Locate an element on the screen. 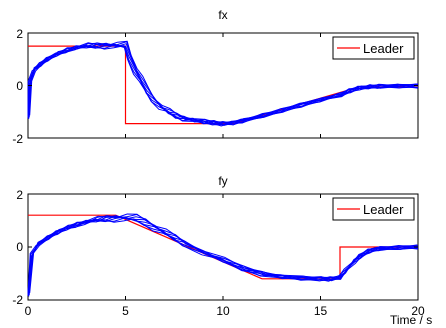  fx-legend-box is located at coordinates (373, 48).